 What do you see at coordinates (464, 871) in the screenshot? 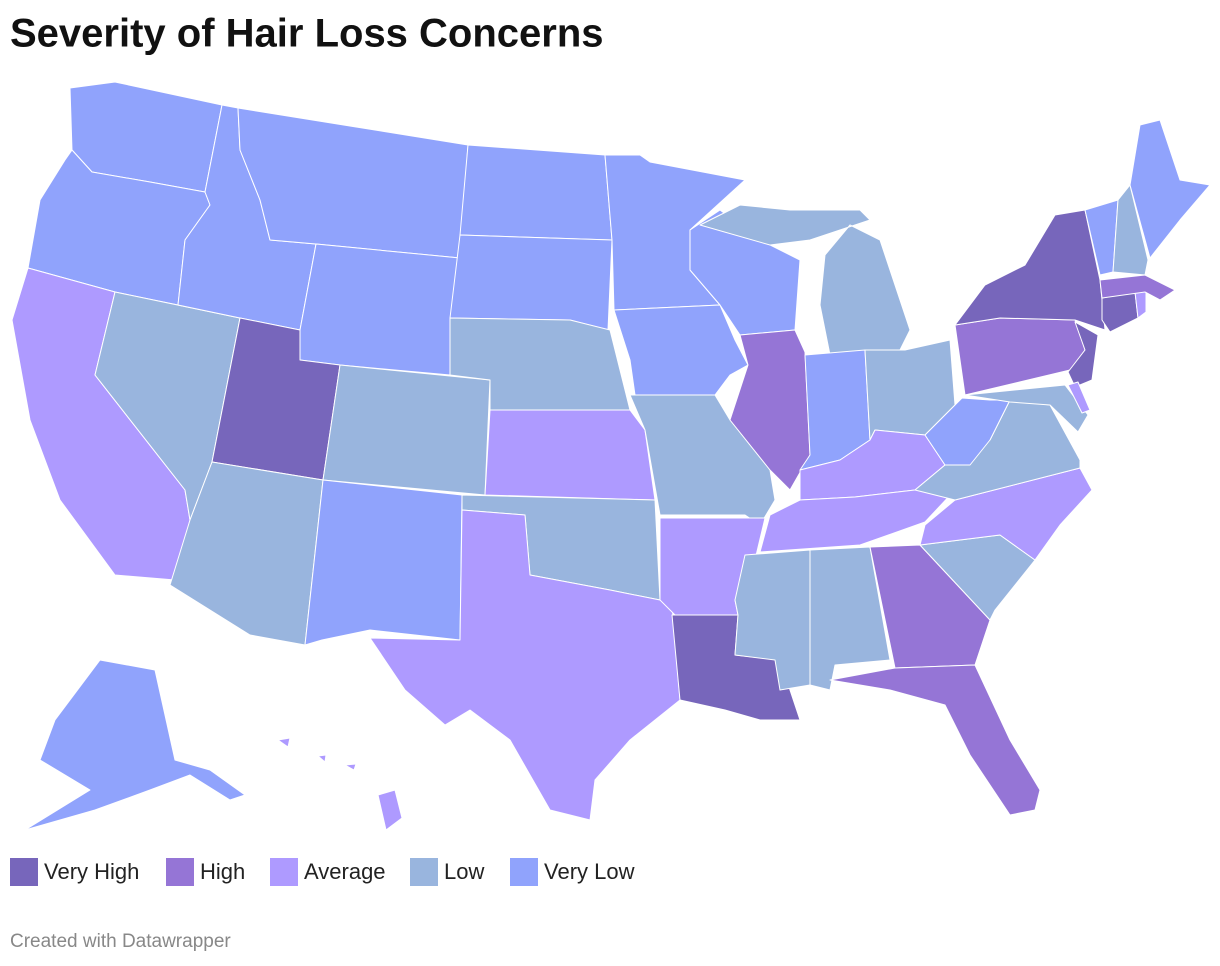
I see `legend-label: Low` at bounding box center [464, 871].